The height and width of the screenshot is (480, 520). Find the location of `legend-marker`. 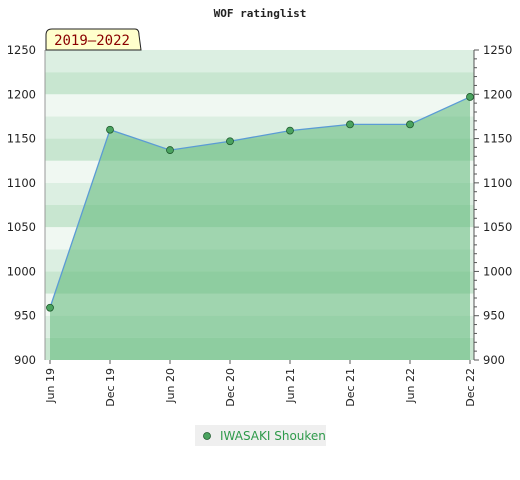

legend-marker is located at coordinates (207, 436).